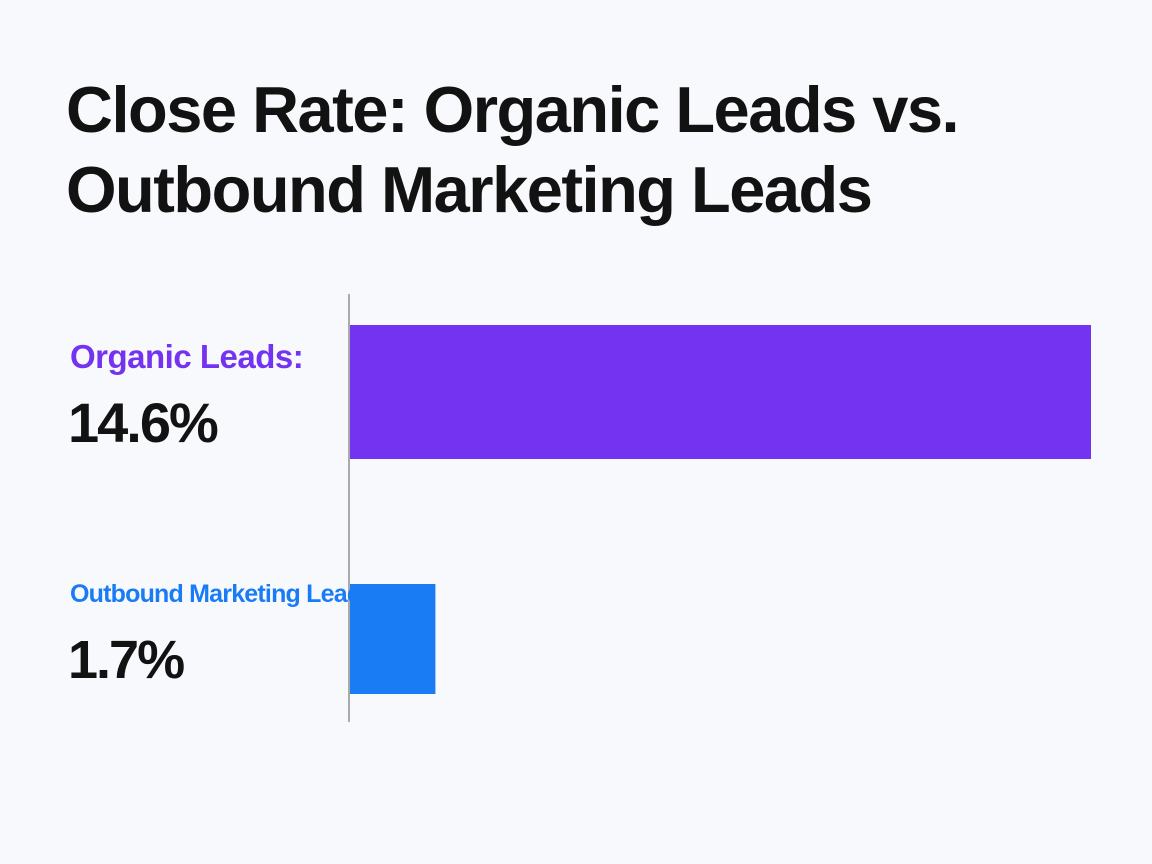  What do you see at coordinates (226, 594) in the screenshot?
I see `category-label: Outbound Marketing Leads:` at bounding box center [226, 594].